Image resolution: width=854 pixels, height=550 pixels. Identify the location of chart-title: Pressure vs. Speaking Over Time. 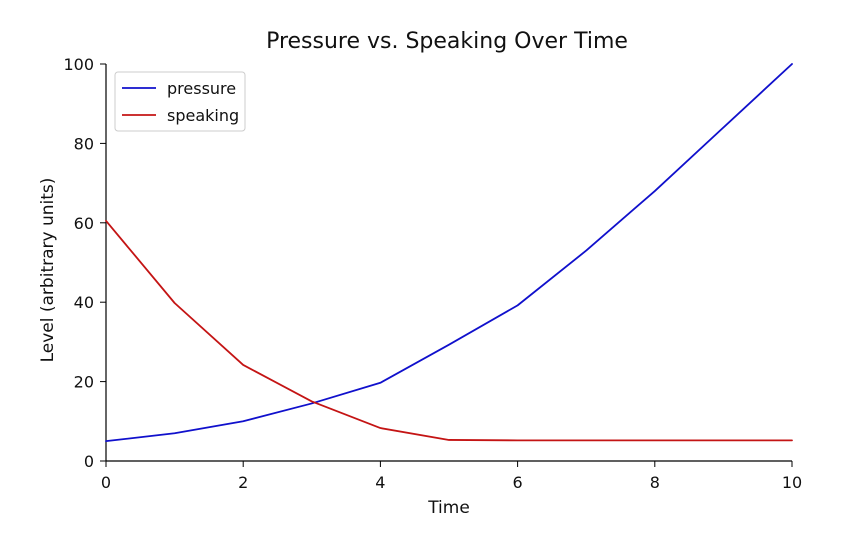
(447, 41).